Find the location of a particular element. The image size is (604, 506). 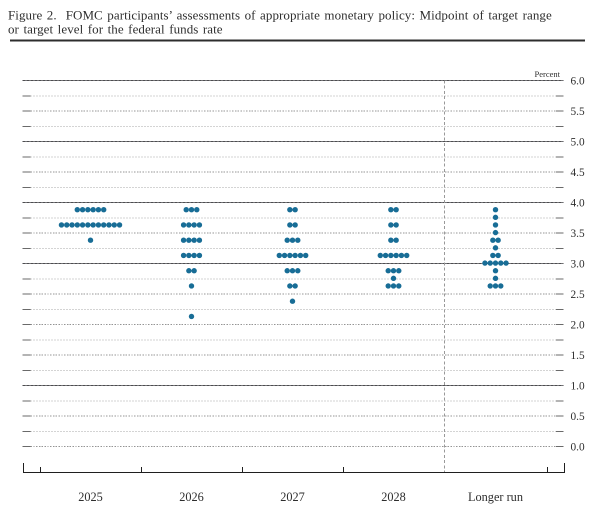

svg-text: 2026 is located at coordinates (191, 497).